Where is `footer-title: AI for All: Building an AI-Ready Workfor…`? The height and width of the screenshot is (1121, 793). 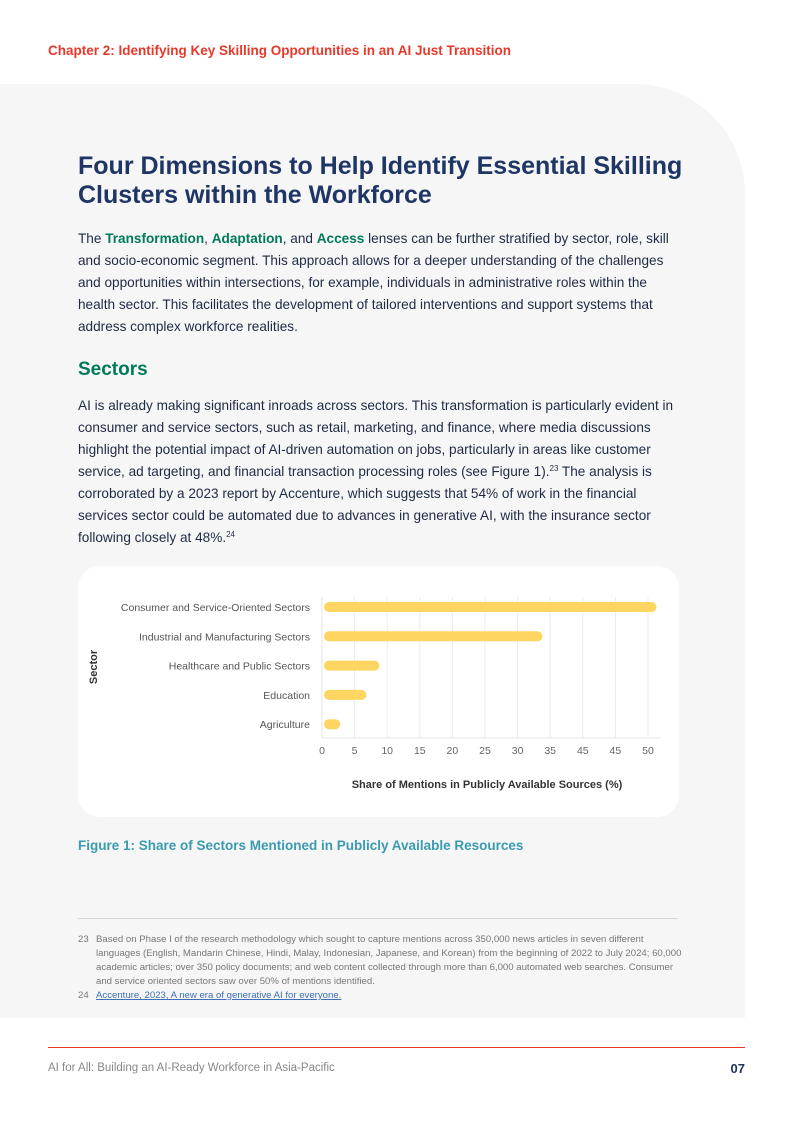 footer-title: AI for All: Building an AI-Ready Workfor… is located at coordinates (191, 1068).